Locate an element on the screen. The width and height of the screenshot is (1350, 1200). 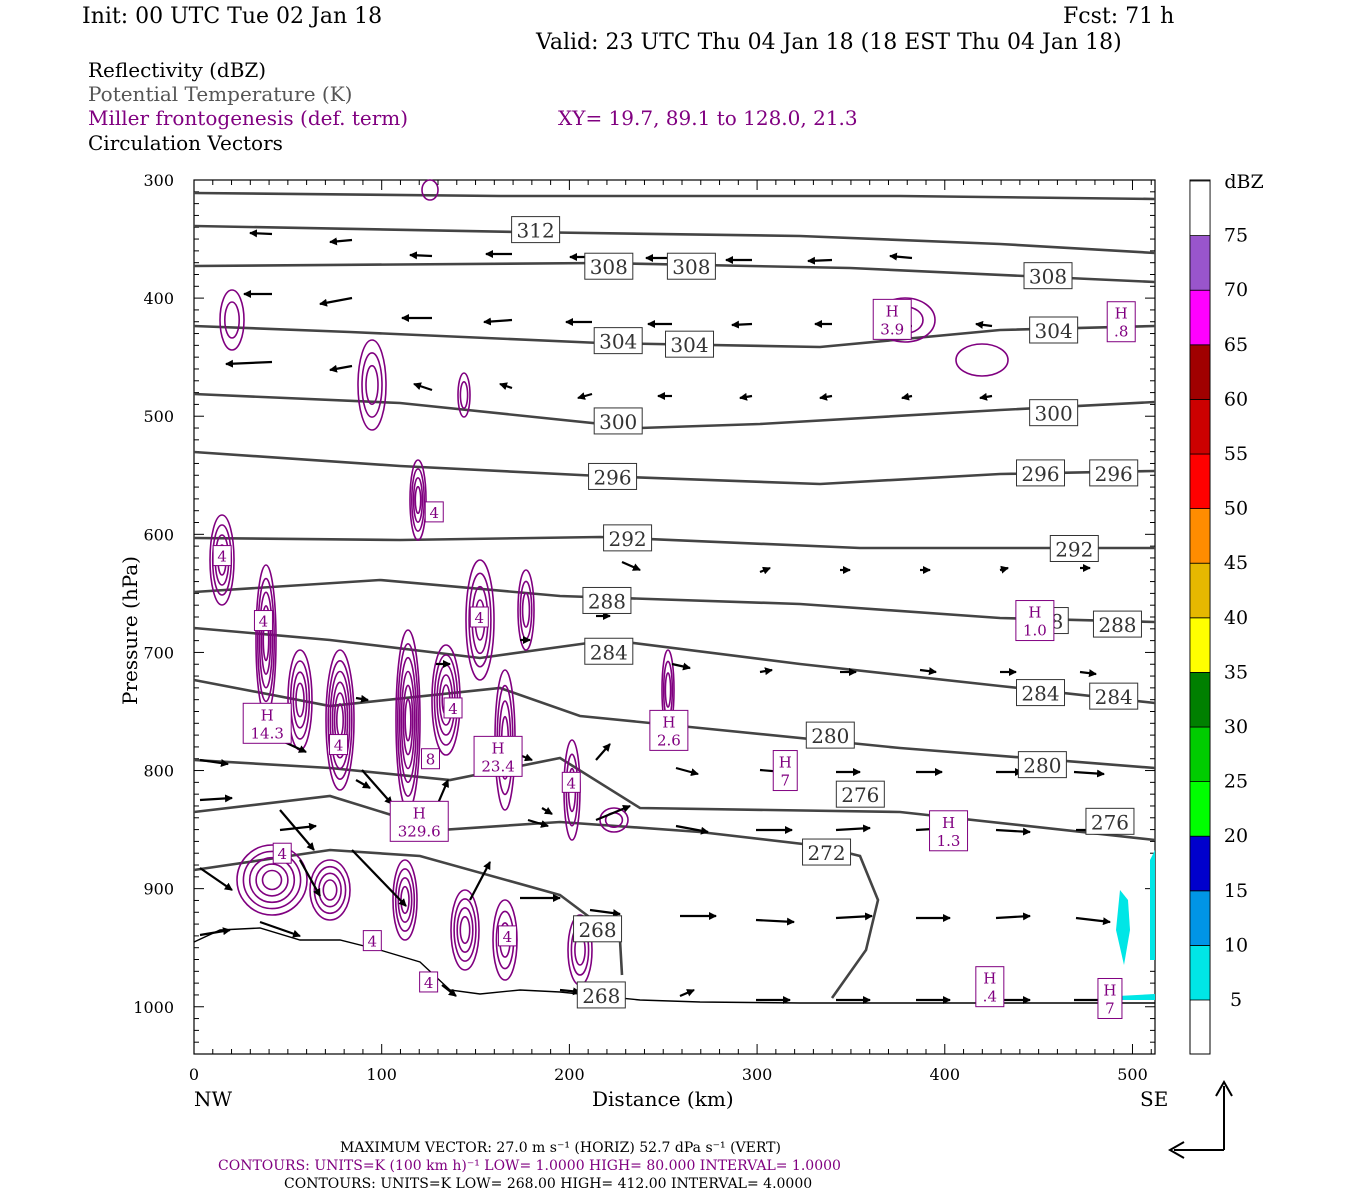
theta-label: 292 is located at coordinates (1074, 549).